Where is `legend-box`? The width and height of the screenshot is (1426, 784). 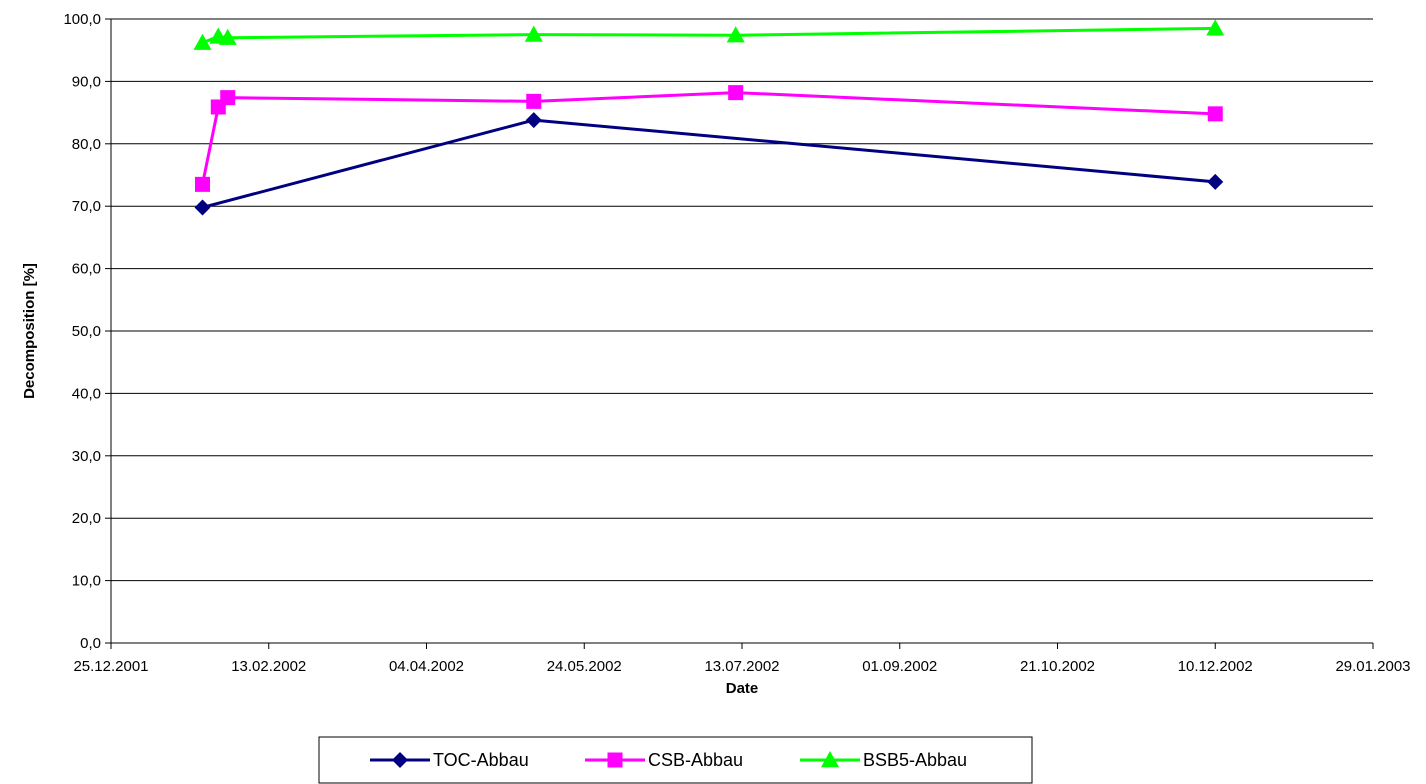
legend-box is located at coordinates (675, 760).